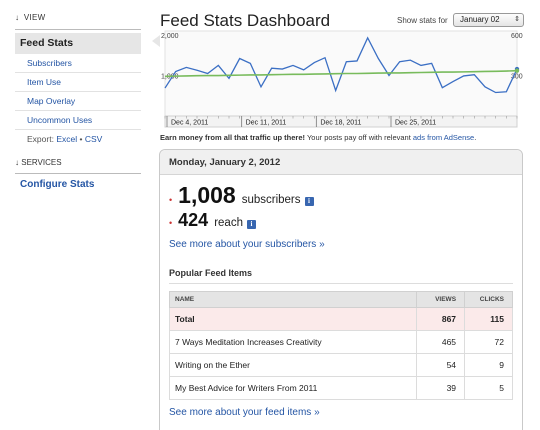 The width and height of the screenshot is (540, 430). What do you see at coordinates (517, 77) in the screenshot?
I see `right-tick-label: 300` at bounding box center [517, 77].